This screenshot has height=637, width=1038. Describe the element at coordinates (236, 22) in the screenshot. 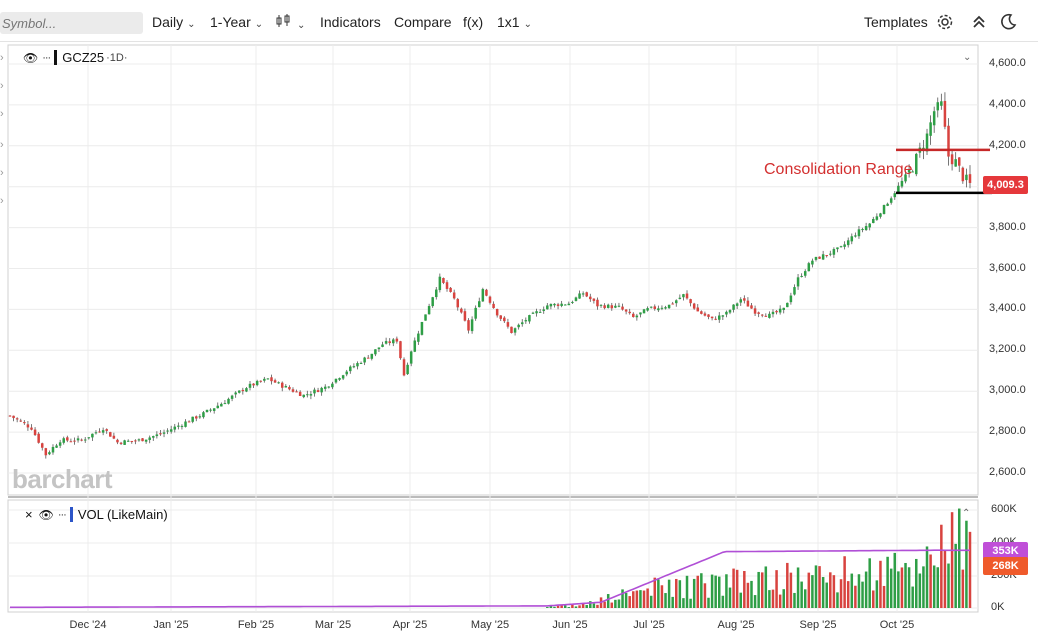

I see `range-dropdown: 1-Year ⌄` at that location.